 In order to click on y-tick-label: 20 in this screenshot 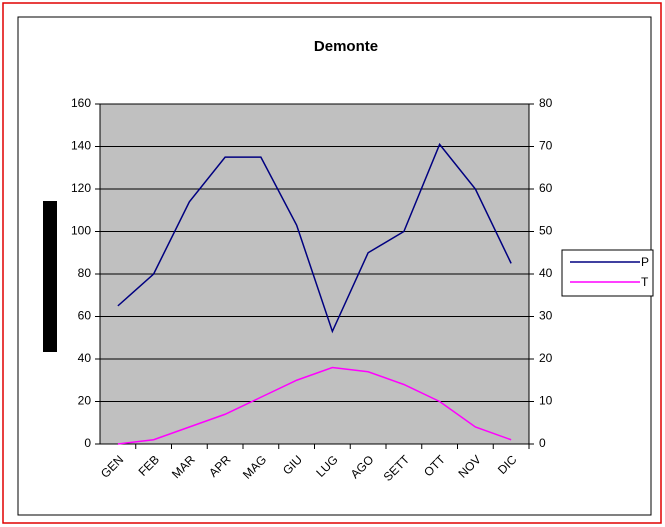, I will do `click(85, 401)`.